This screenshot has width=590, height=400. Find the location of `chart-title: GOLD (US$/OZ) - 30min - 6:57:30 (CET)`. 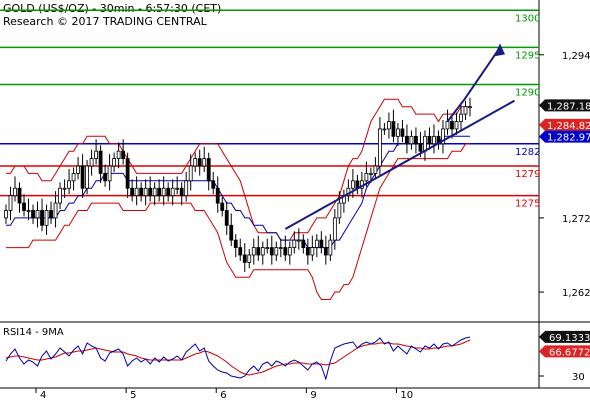

chart-title: GOLD (US$/OZ) - 30min - 6:57:30 (CET) is located at coordinates (112, 8).